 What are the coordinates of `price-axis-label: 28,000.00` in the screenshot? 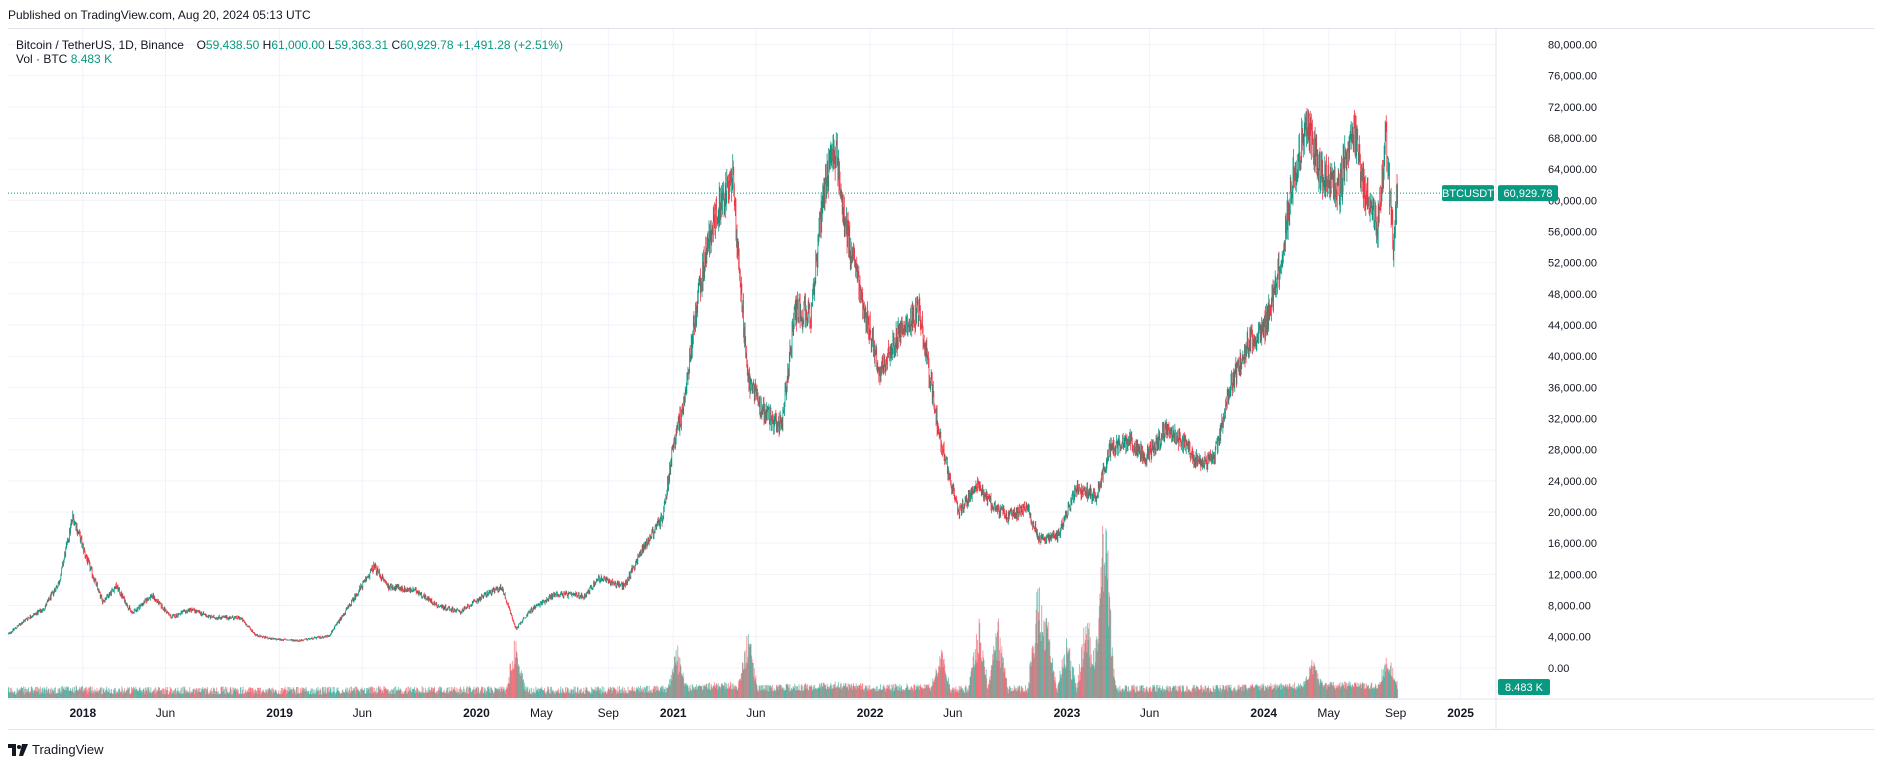 It's located at (1572, 451).